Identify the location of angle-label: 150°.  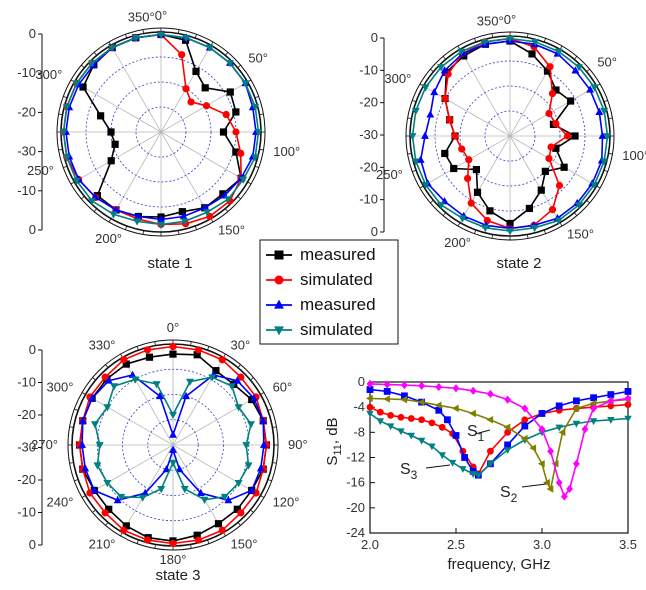
(580, 234).